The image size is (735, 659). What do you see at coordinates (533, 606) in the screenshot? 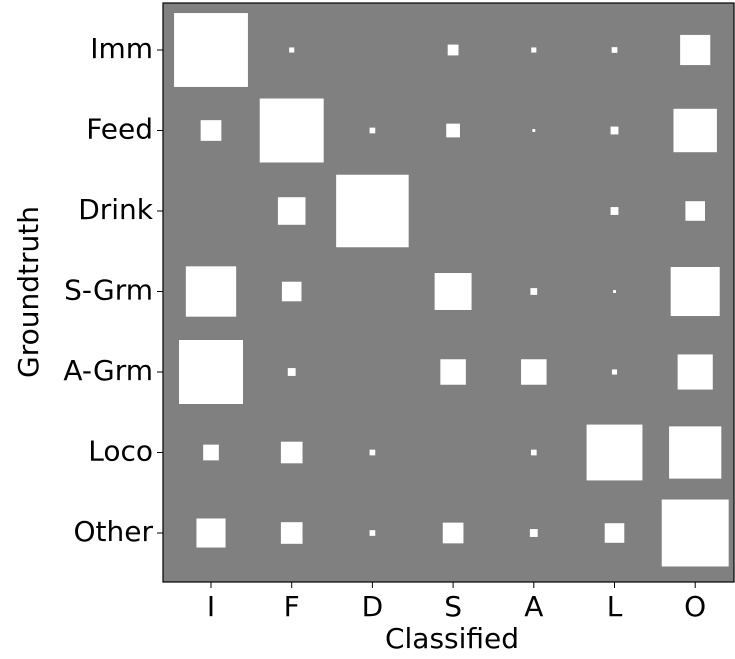
I see `x-tick-label: A` at bounding box center [533, 606].